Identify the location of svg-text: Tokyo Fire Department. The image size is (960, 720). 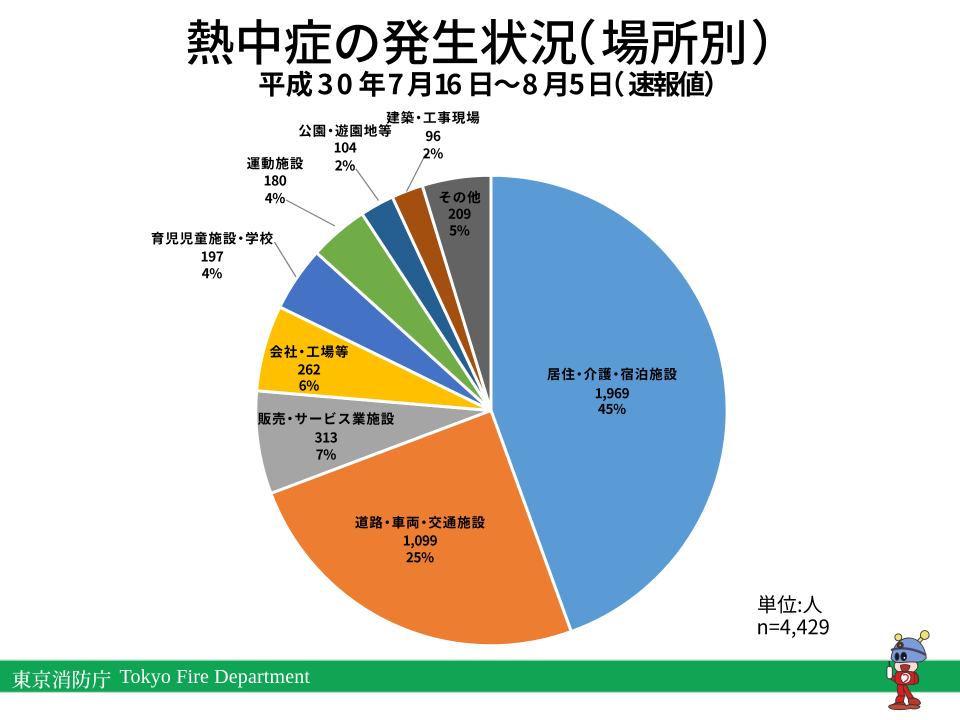
(215, 677).